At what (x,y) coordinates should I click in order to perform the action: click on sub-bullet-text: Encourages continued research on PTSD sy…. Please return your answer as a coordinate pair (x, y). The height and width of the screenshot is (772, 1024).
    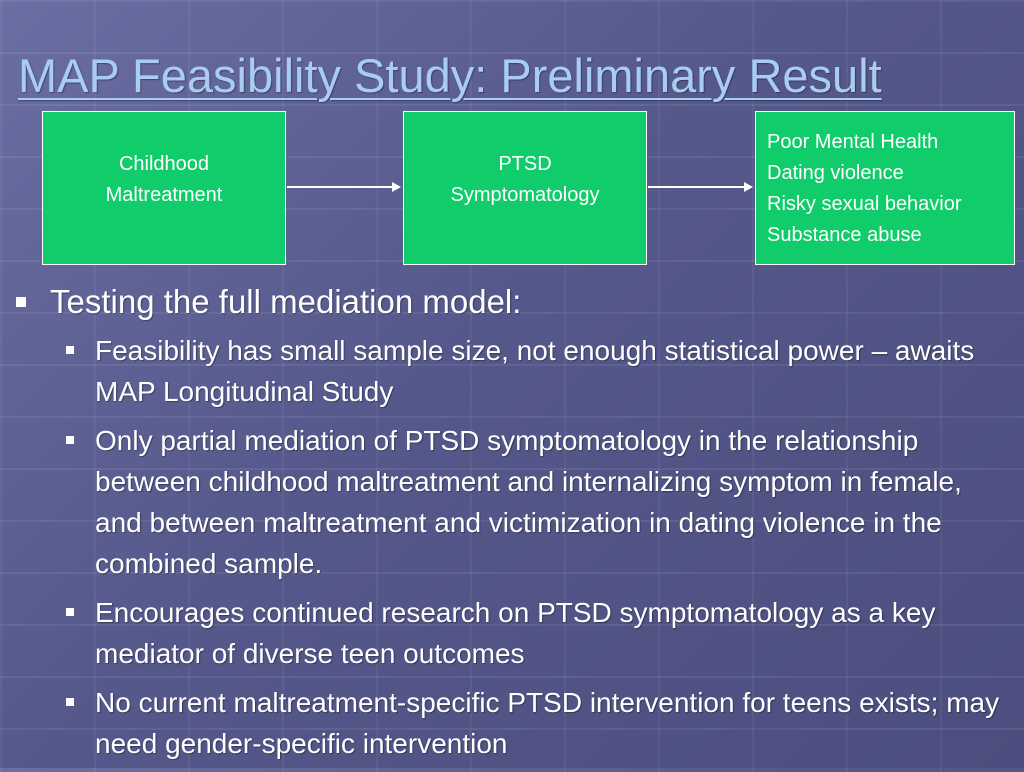
    Looking at the image, I should click on (515, 633).